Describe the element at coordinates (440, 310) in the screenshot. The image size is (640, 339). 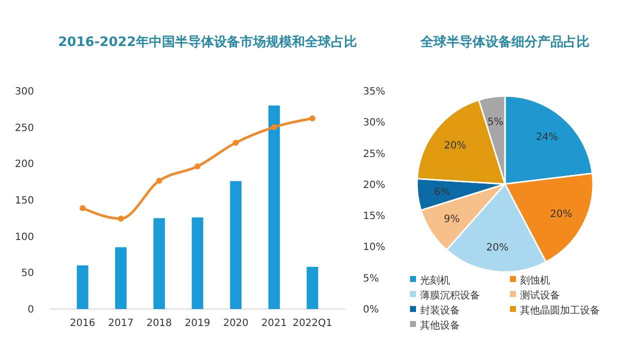
I see `legend-label: 封装设备` at that location.